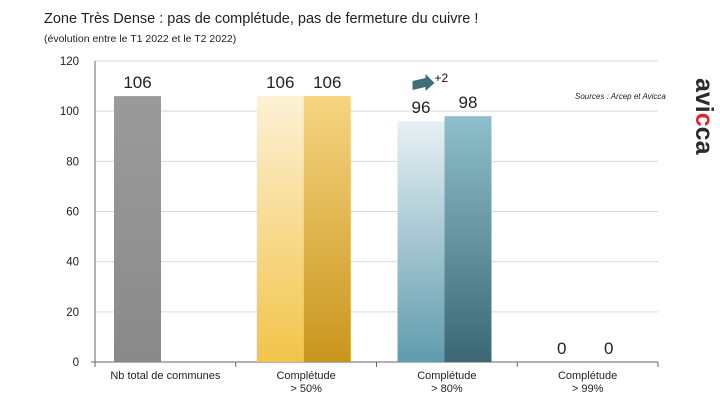  Describe the element at coordinates (588, 389) in the screenshot. I see `x-tick-label: > 99%` at that location.